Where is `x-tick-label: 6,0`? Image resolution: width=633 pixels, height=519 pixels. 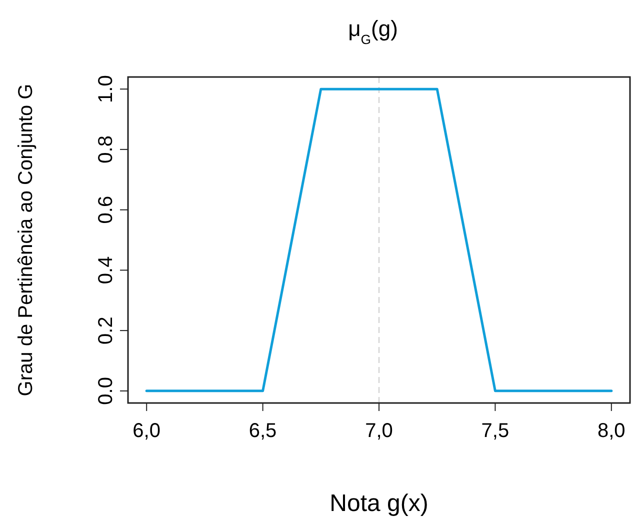
x-tick-label: 6,0 is located at coordinates (146, 431).